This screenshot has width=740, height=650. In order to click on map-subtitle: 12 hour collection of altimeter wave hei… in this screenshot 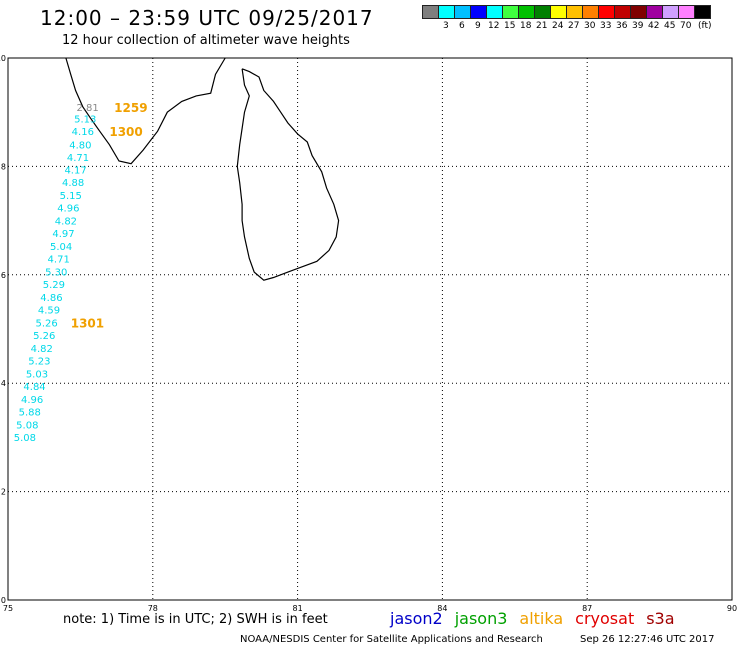, I will do `click(206, 40)`.